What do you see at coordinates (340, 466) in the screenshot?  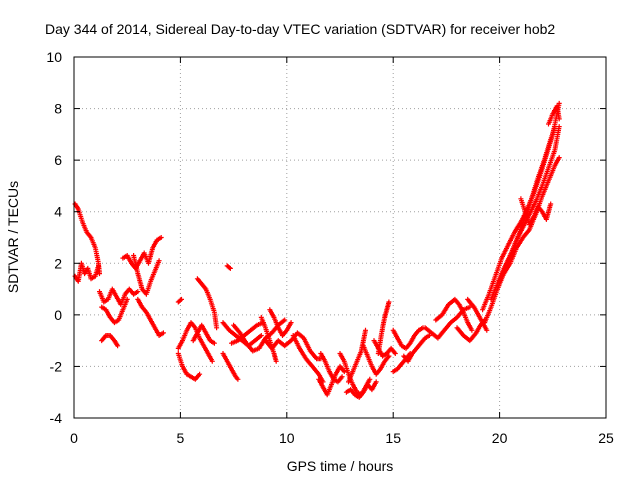 I see `x-axis-label: GPS time / hours` at bounding box center [340, 466].